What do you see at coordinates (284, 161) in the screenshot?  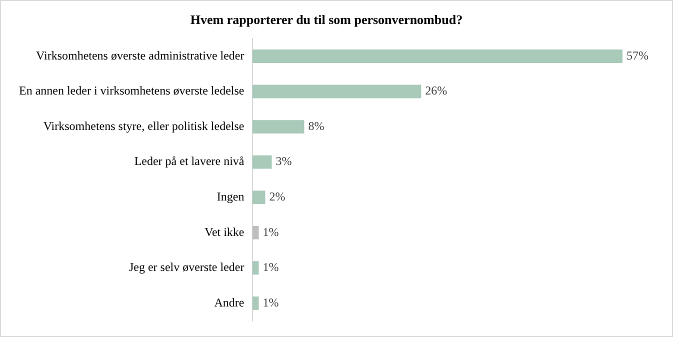 I see `data-label: 3%` at bounding box center [284, 161].